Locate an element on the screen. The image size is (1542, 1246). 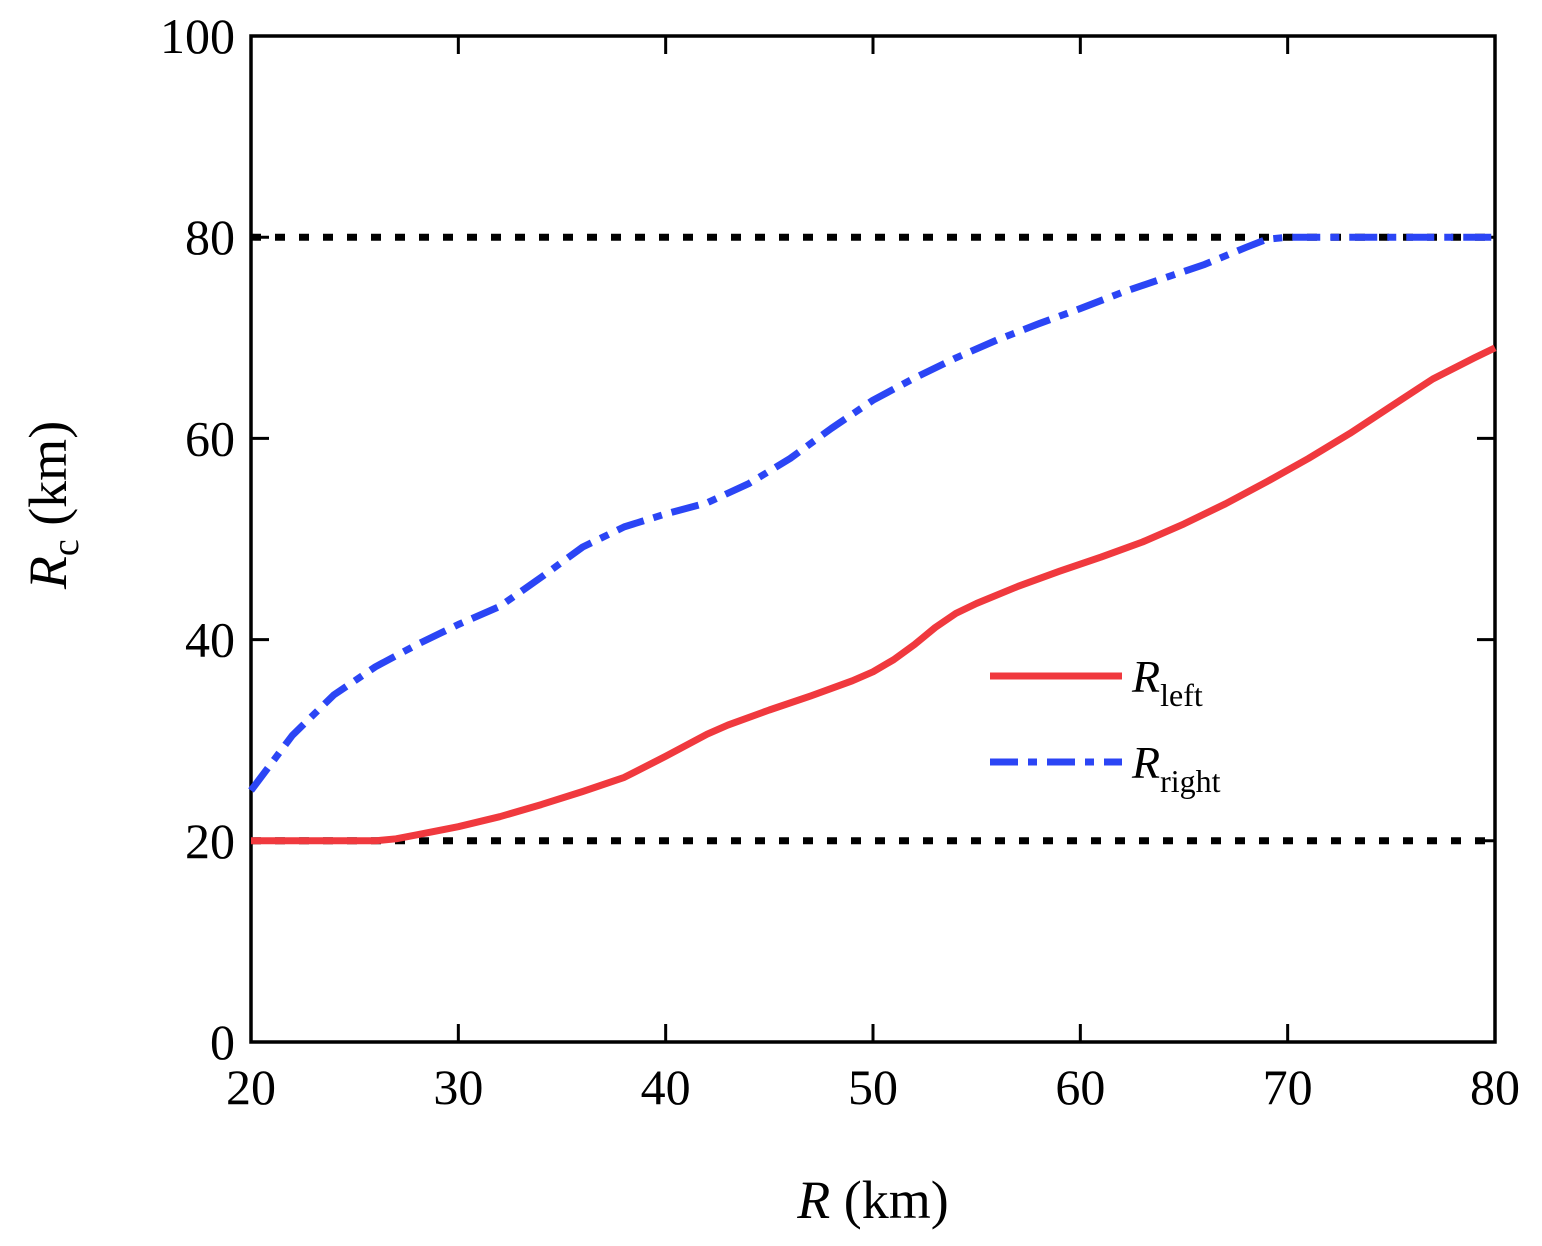
y-tick-label: 80 is located at coordinates (210, 237).